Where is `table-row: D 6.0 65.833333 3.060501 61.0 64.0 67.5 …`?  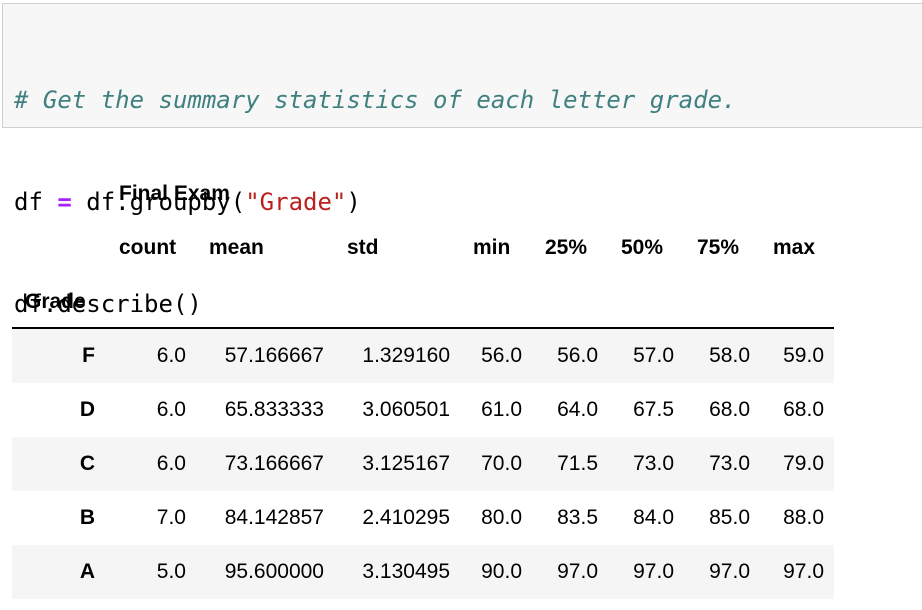
table-row: D 6.0 65.833333 3.060501 61.0 64.0 67.5 … is located at coordinates (423, 410).